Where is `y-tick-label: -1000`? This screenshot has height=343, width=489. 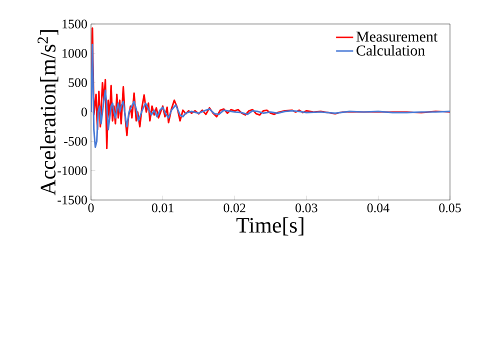 y-tick-label: -1000 is located at coordinates (72, 171).